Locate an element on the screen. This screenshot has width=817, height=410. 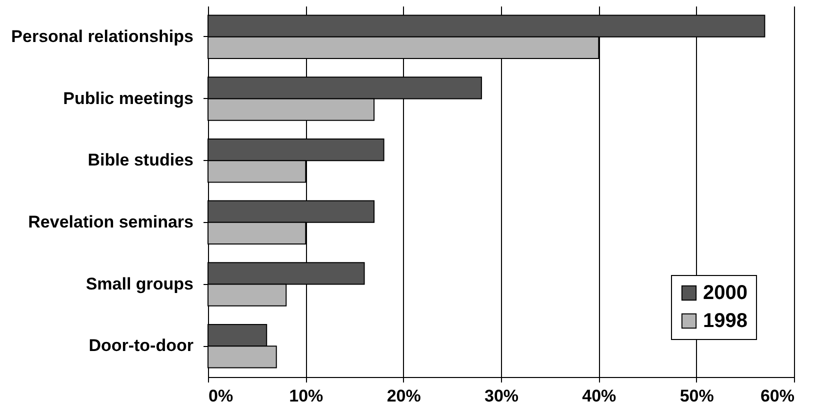
x-tick-label: 10% is located at coordinates (306, 396).